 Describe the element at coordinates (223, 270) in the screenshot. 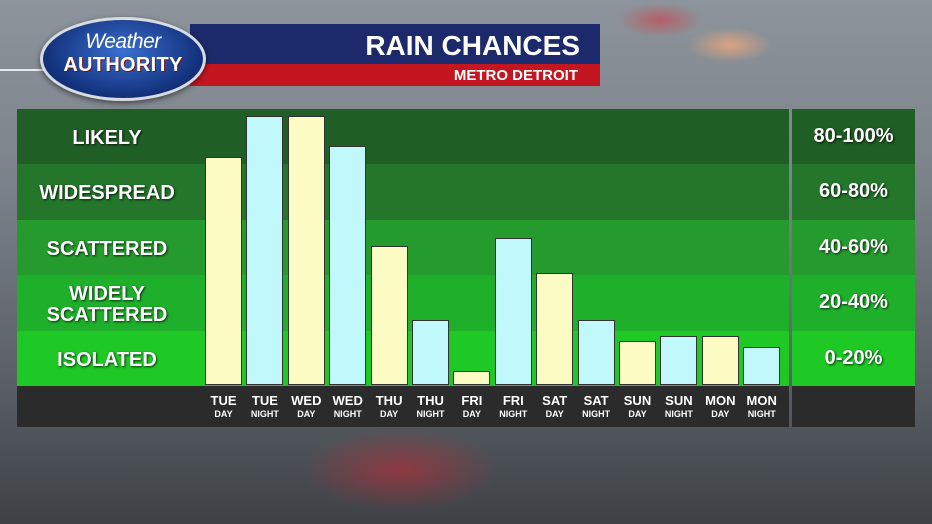

I see `bar-tue-day` at that location.